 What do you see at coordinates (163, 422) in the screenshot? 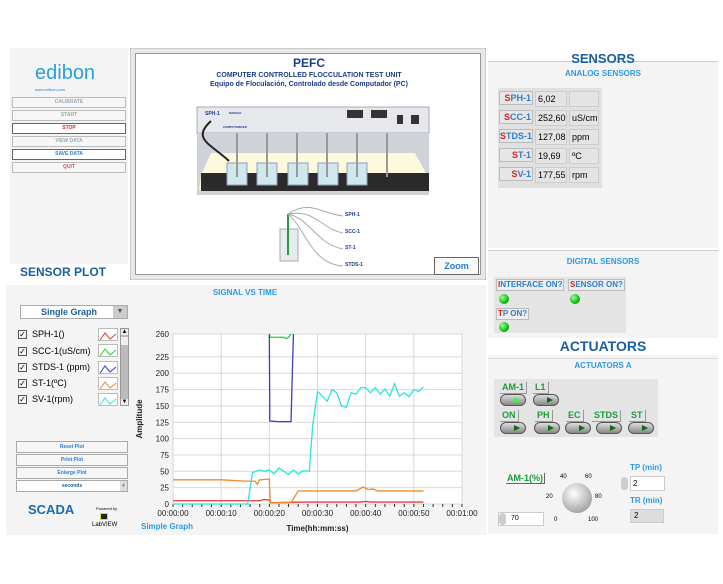
I see `y-tick-label: 125` at bounding box center [163, 422].